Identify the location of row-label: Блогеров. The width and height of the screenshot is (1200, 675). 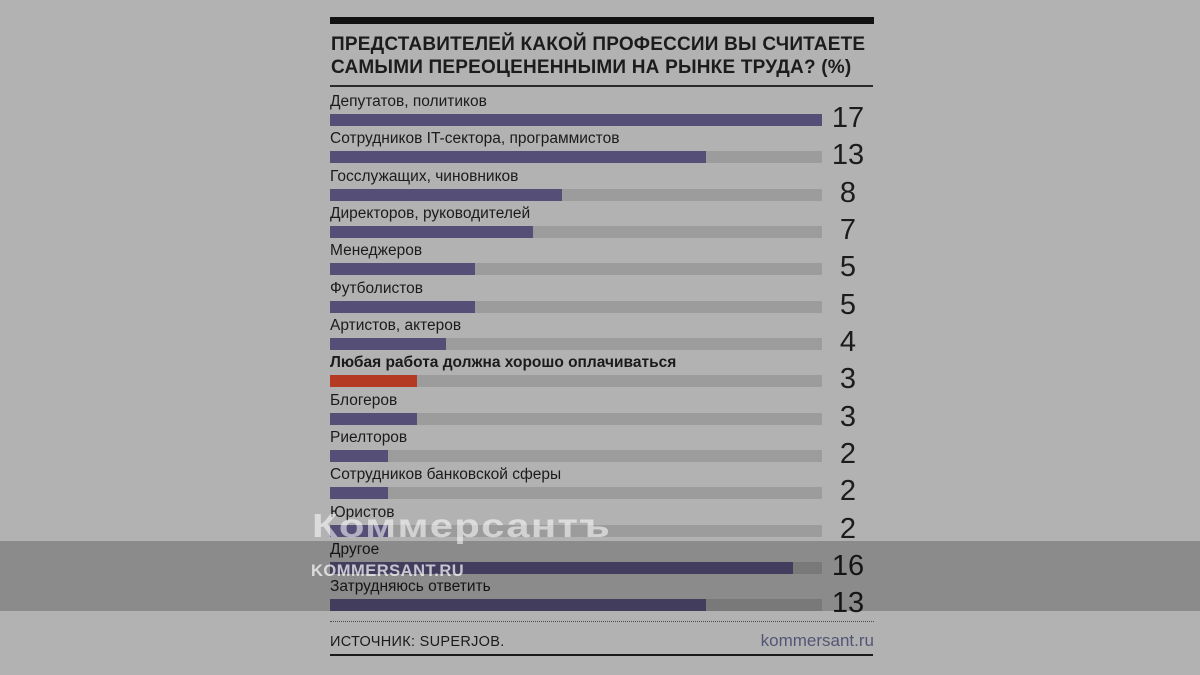
(364, 400).